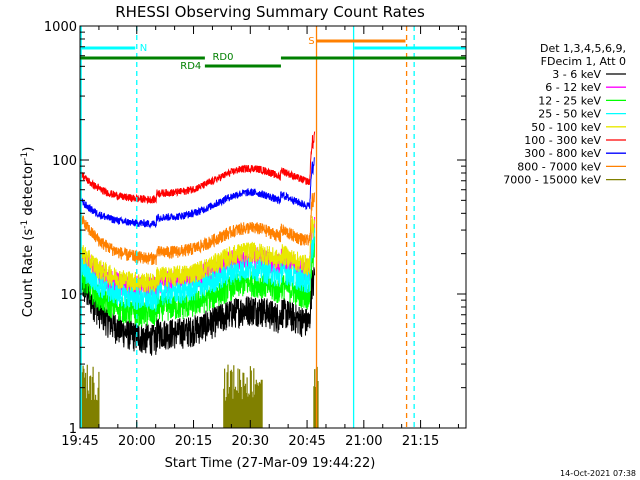 The width and height of the screenshot is (640, 480). I want to click on series-line-100-300-kev, so click(197, 168).